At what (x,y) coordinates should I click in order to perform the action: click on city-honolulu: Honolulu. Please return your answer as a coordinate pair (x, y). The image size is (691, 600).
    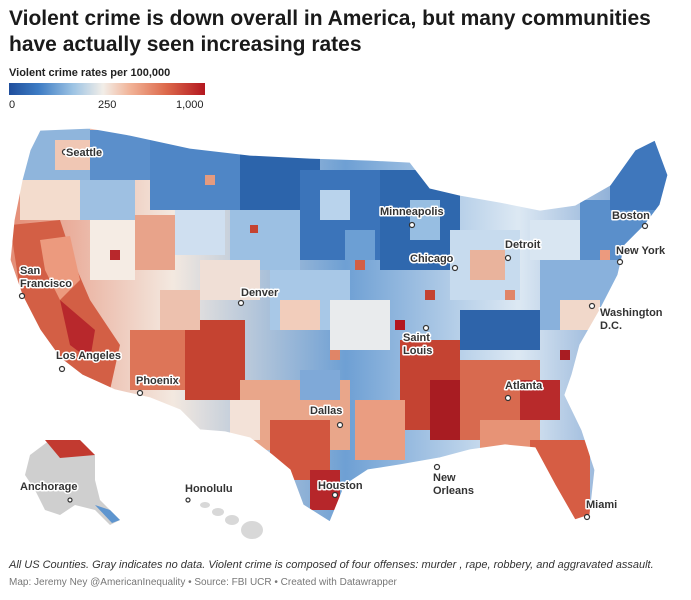
    Looking at the image, I should click on (209, 492).